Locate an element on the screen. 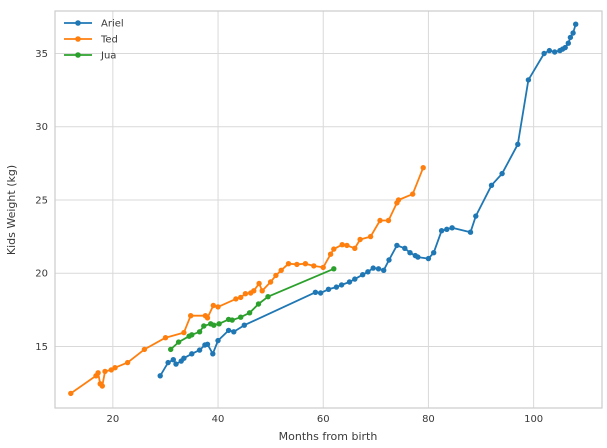 The height and width of the screenshot is (448, 607). y-tick-label: 15 is located at coordinates (41, 347).